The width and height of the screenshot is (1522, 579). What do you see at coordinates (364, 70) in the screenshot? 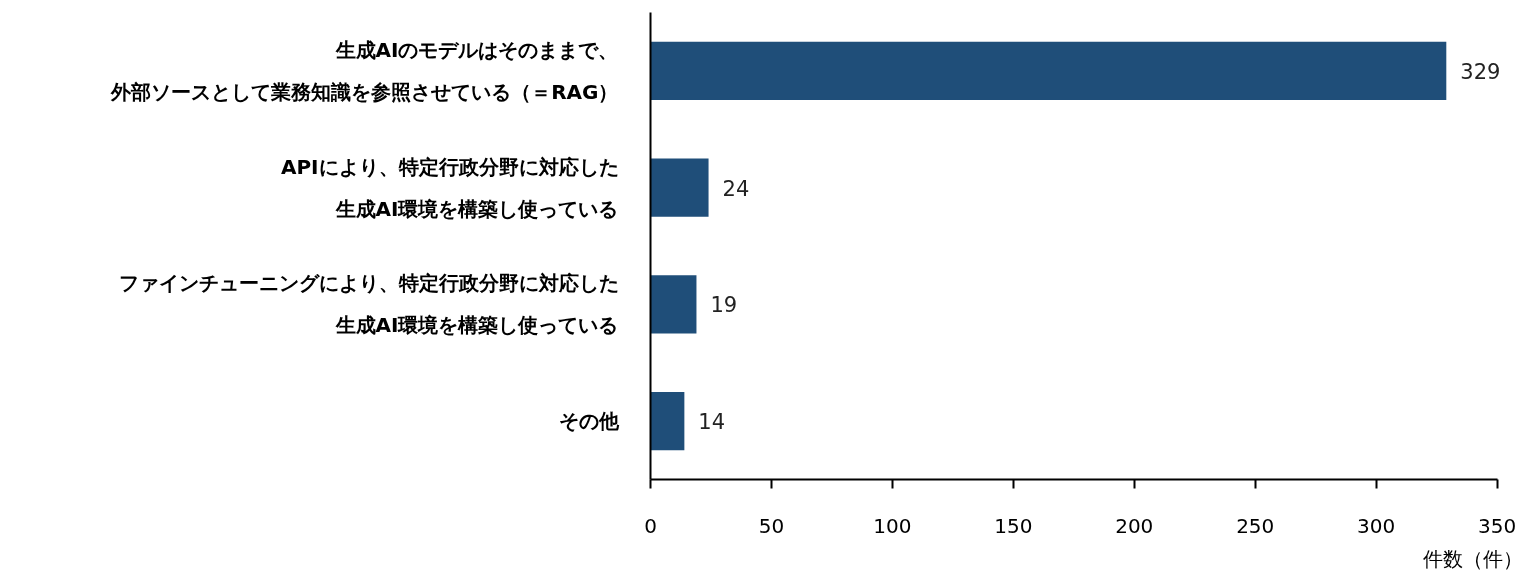
I see `y-tick-label: 生成AIのモデルはそのままで、外部ソースとして業務知識を参照させている（＝RAG）` at bounding box center [364, 70].